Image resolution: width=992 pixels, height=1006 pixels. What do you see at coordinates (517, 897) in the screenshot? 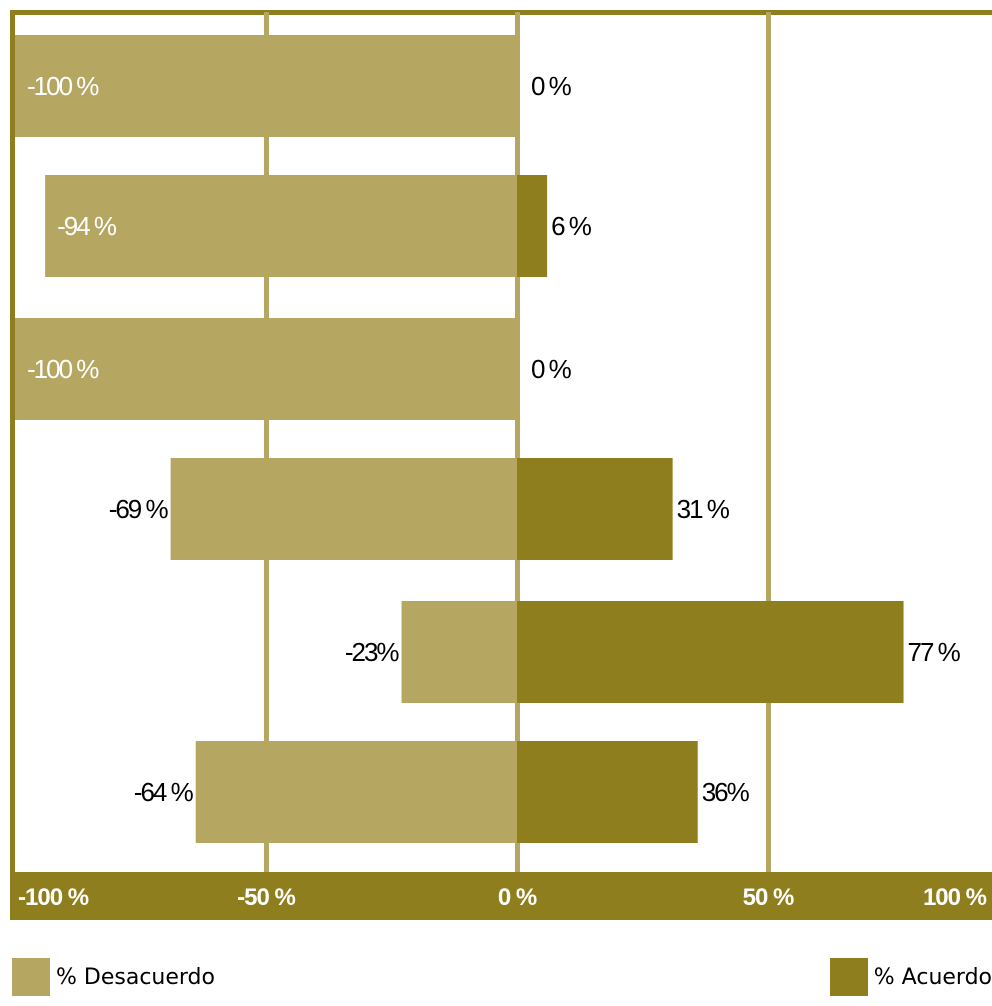
I see `x-tick-label-2: 0 %` at bounding box center [517, 897].